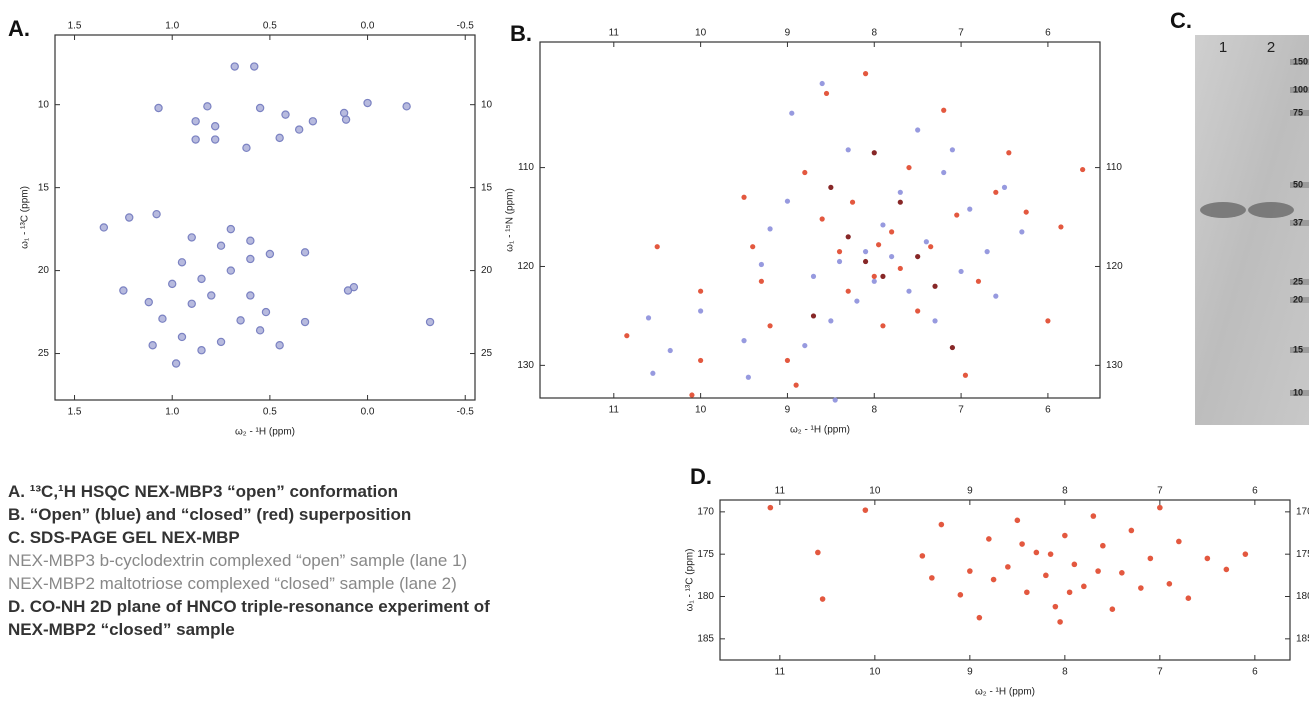 Image resolution: width=1309 pixels, height=715 pixels. Describe the element at coordinates (788, 410) in the screenshot. I see `x-tick-label: 9` at that location.